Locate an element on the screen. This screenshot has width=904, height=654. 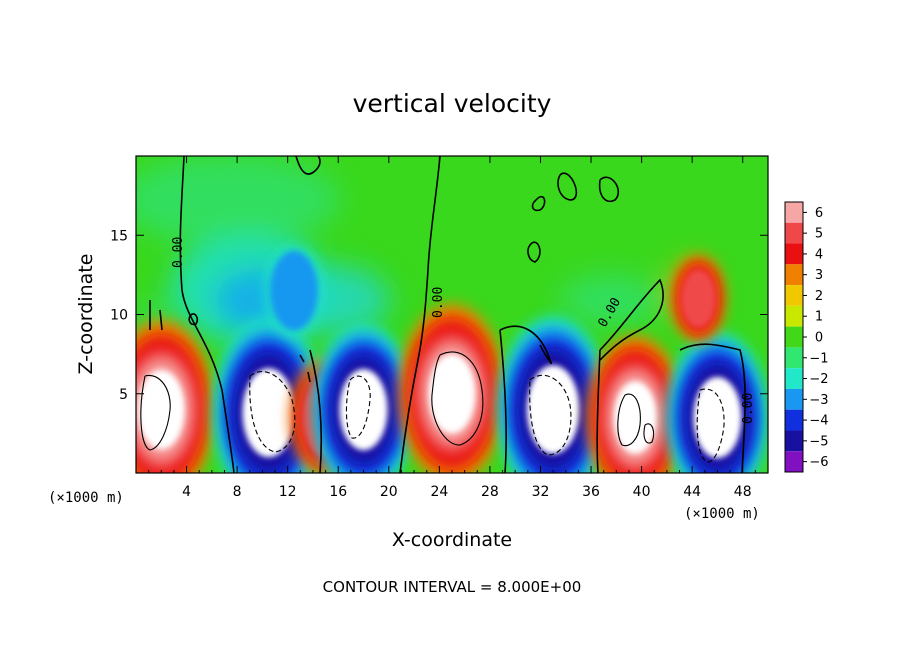
x-tick-label: 48 is located at coordinates (743, 492).